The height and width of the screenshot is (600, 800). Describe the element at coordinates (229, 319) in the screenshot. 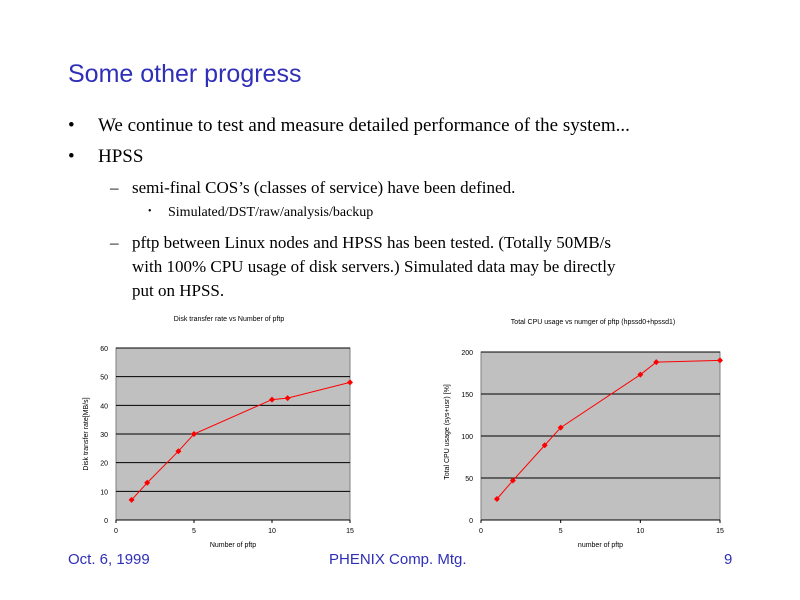

I see `chart-title: Disk transfer rate vs Number of pftp` at that location.